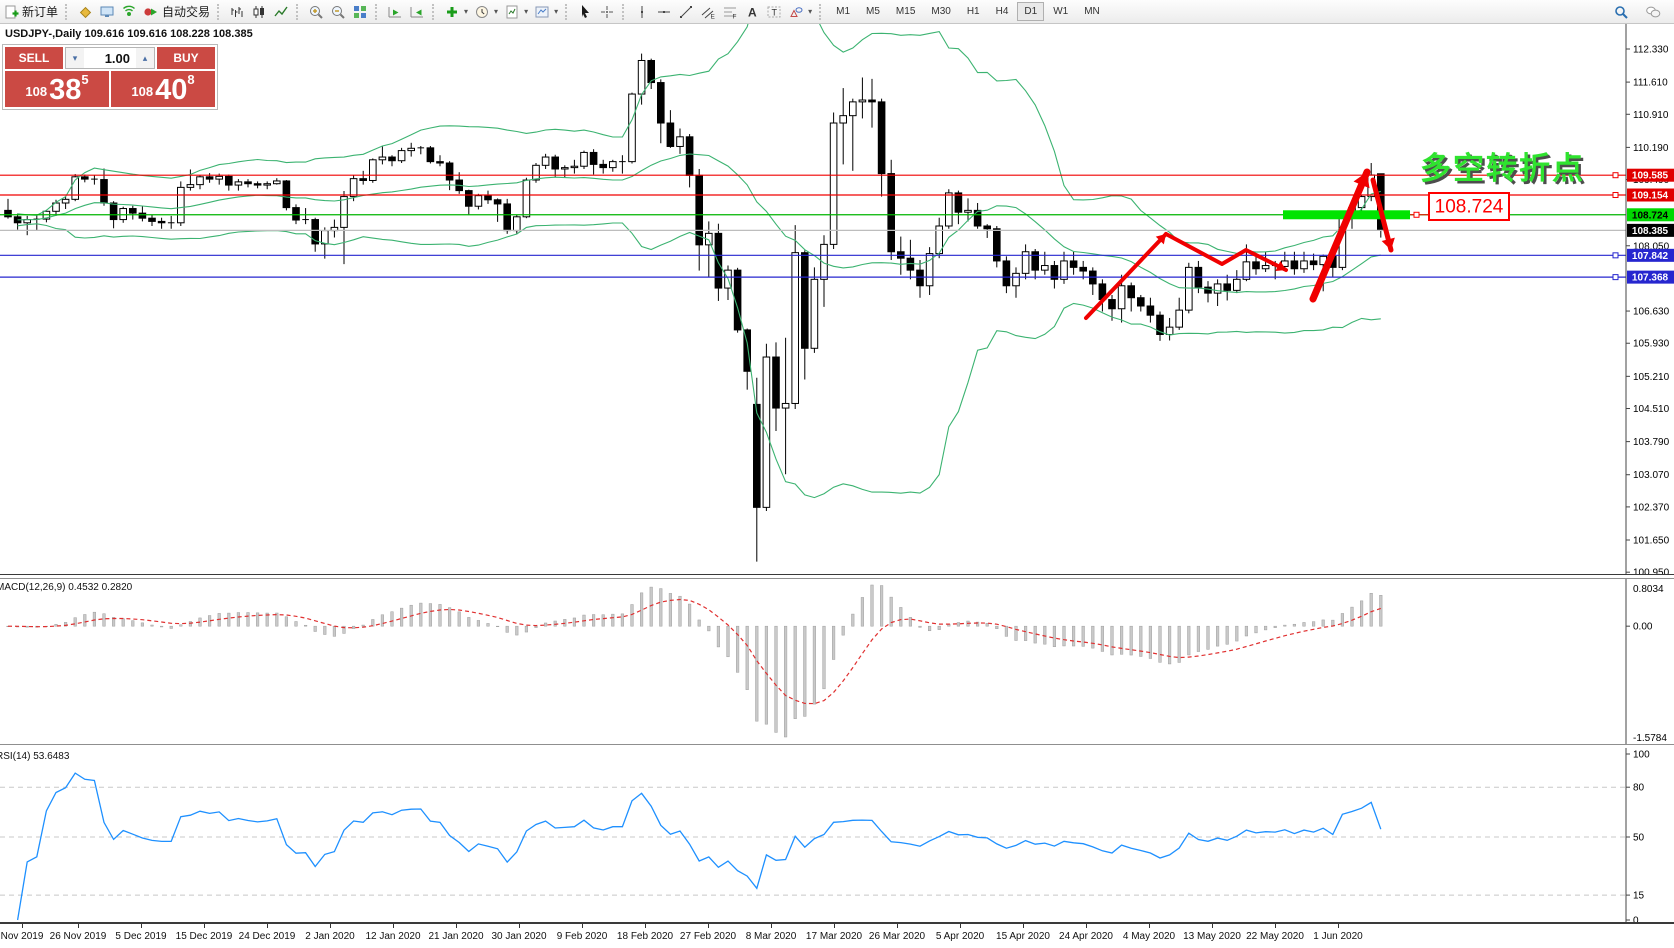  What do you see at coordinates (694, 651) in the screenshot?
I see `macd-signal-line` at bounding box center [694, 651].